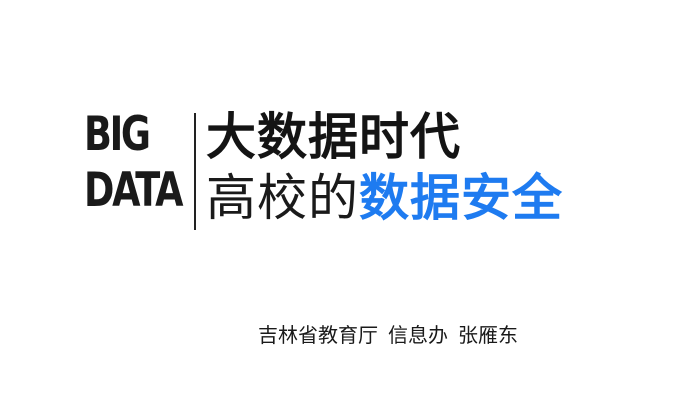  Describe the element at coordinates (461, 198) in the screenshot. I see `subtitle-accent-text: 数据安全` at that location.